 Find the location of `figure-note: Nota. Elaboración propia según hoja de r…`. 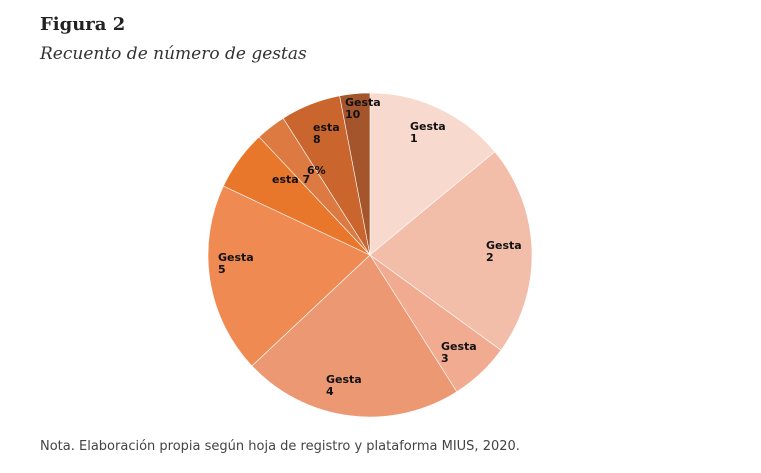

figure-note: Nota. Elaboración propia según hoja de r… is located at coordinates (280, 446).